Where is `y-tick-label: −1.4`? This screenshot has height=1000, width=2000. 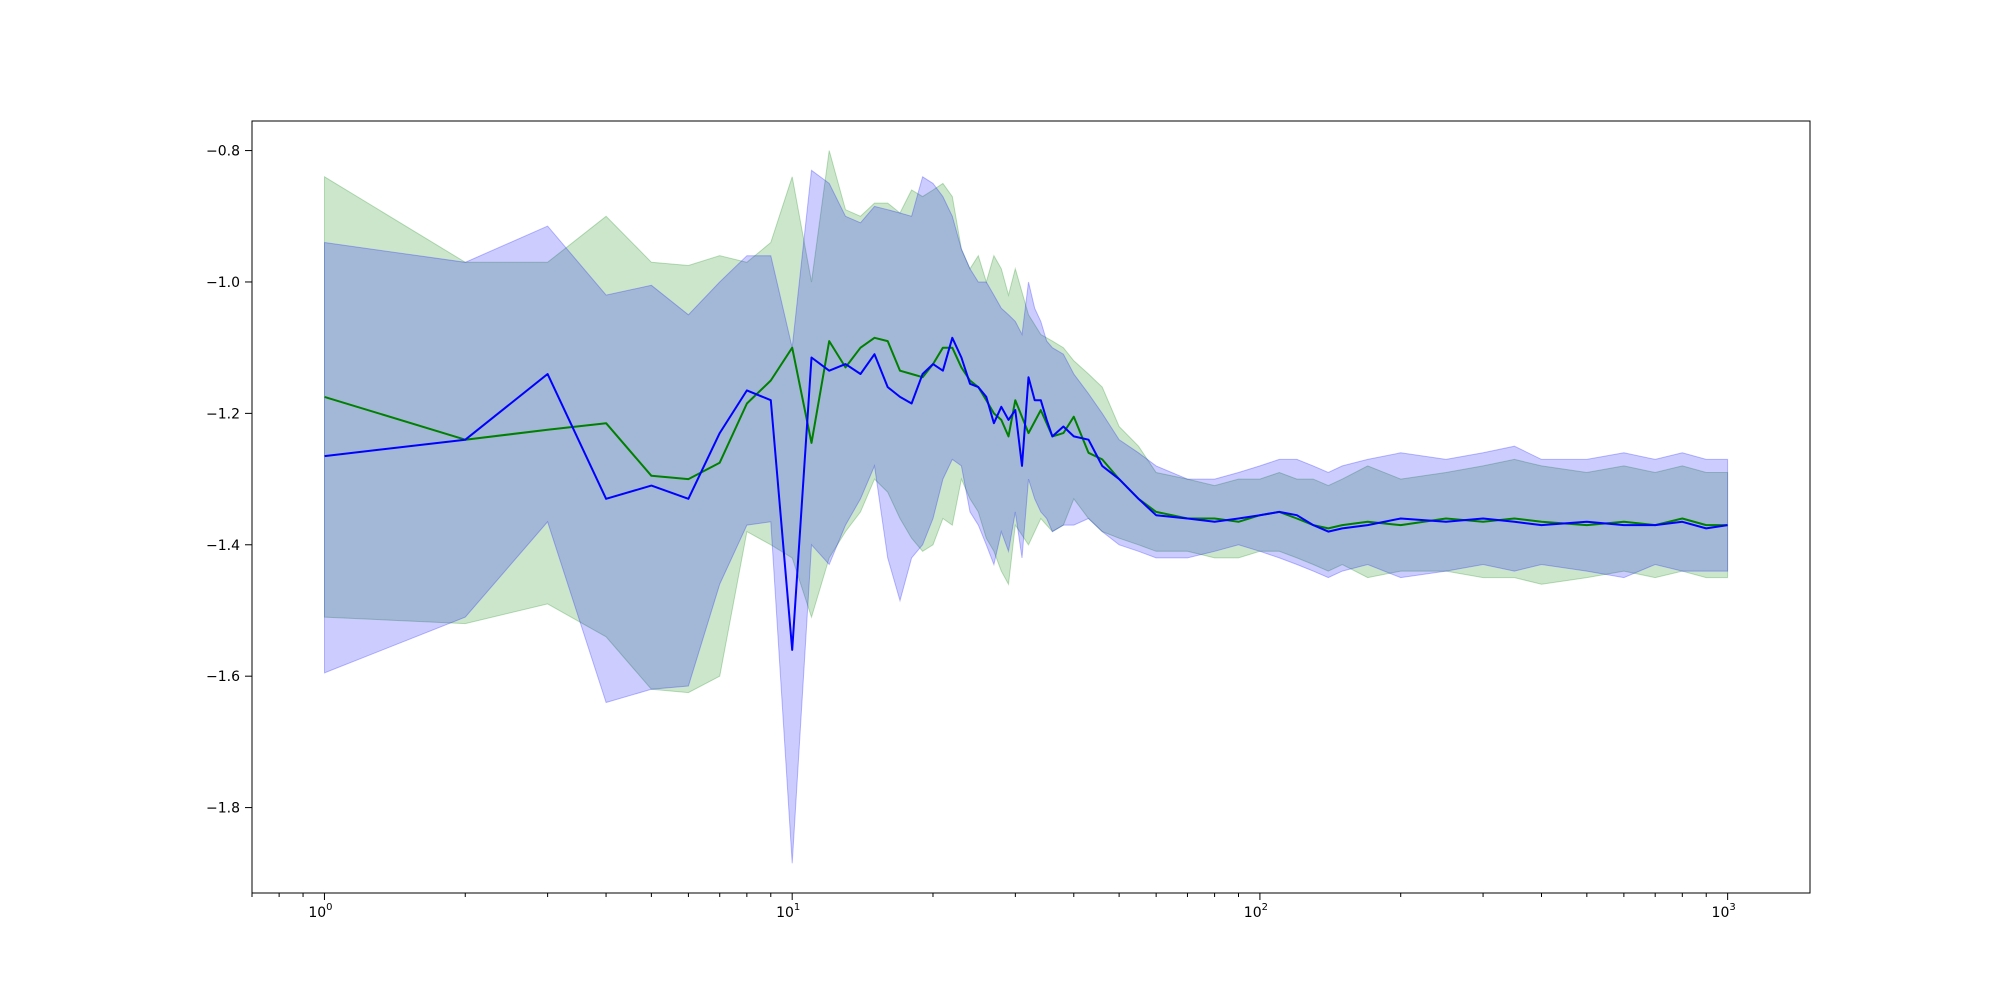
y-tick-label: −1.4 is located at coordinates (223, 546).